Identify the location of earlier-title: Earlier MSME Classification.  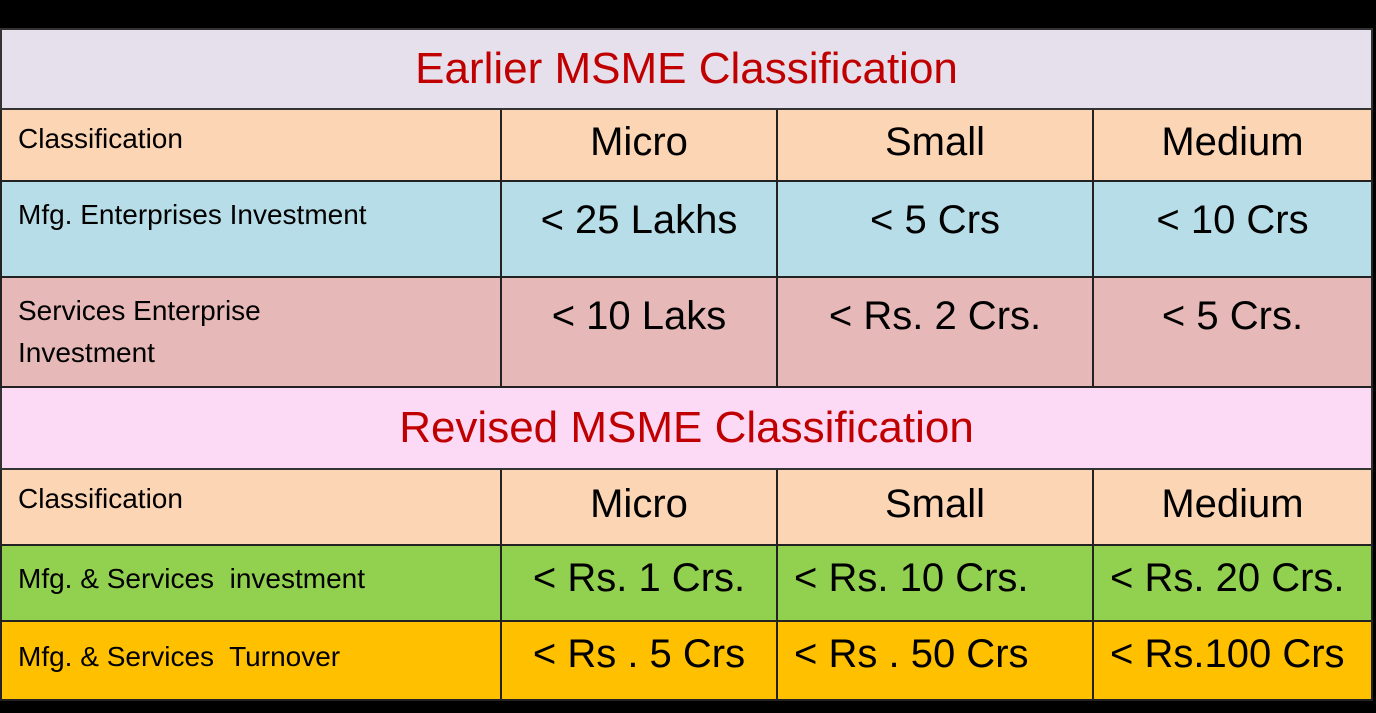
(686, 68).